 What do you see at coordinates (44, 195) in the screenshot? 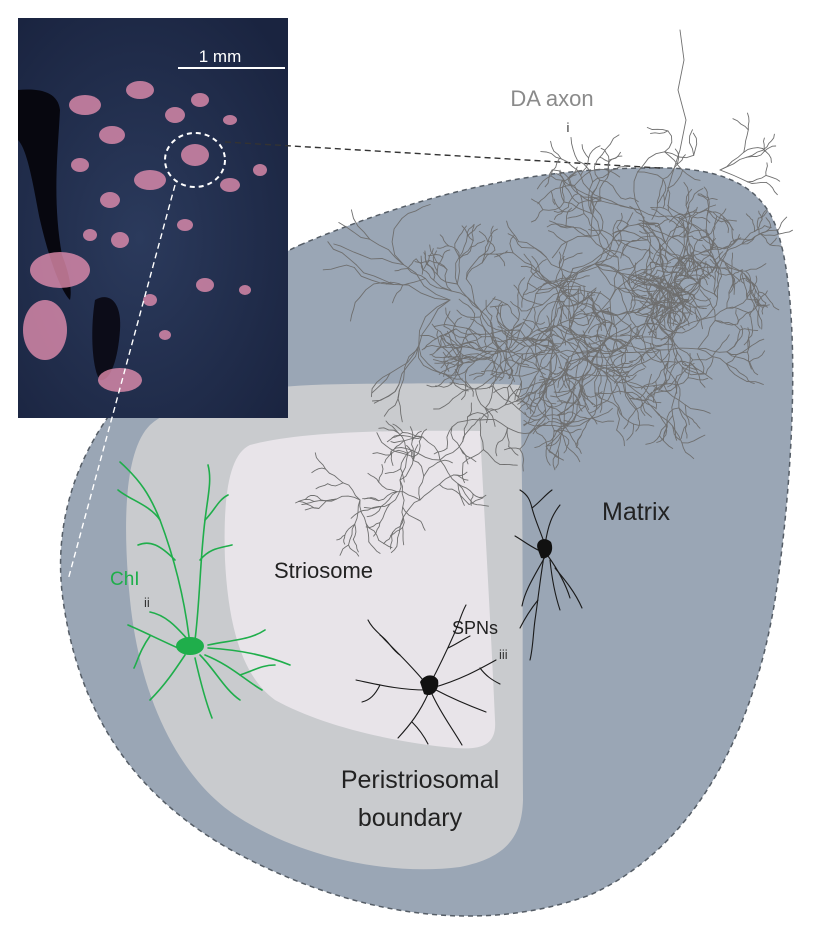
I see `ventricle-shape` at bounding box center [44, 195].